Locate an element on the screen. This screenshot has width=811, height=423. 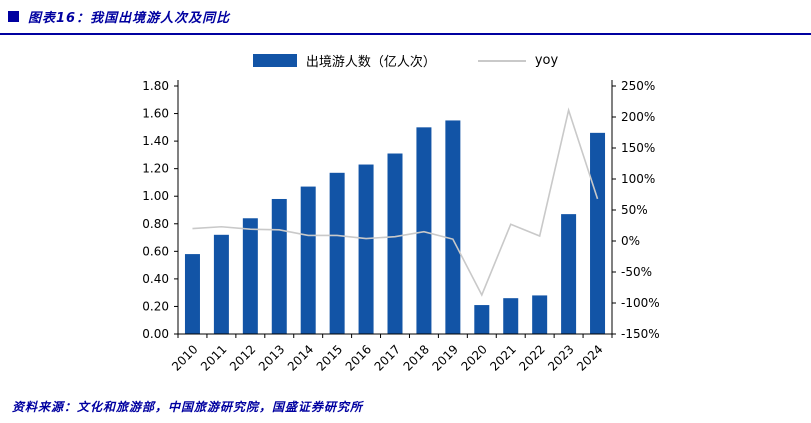
left-axis-tick-label: 1.80 is located at coordinates (155, 86).